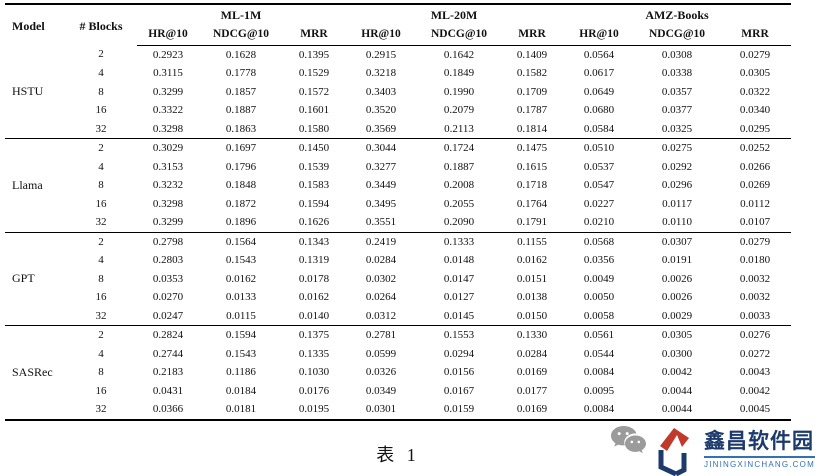 This screenshot has width=832, height=476. What do you see at coordinates (755, 148) in the screenshot?
I see `metric-value: 0.0252` at bounding box center [755, 148].